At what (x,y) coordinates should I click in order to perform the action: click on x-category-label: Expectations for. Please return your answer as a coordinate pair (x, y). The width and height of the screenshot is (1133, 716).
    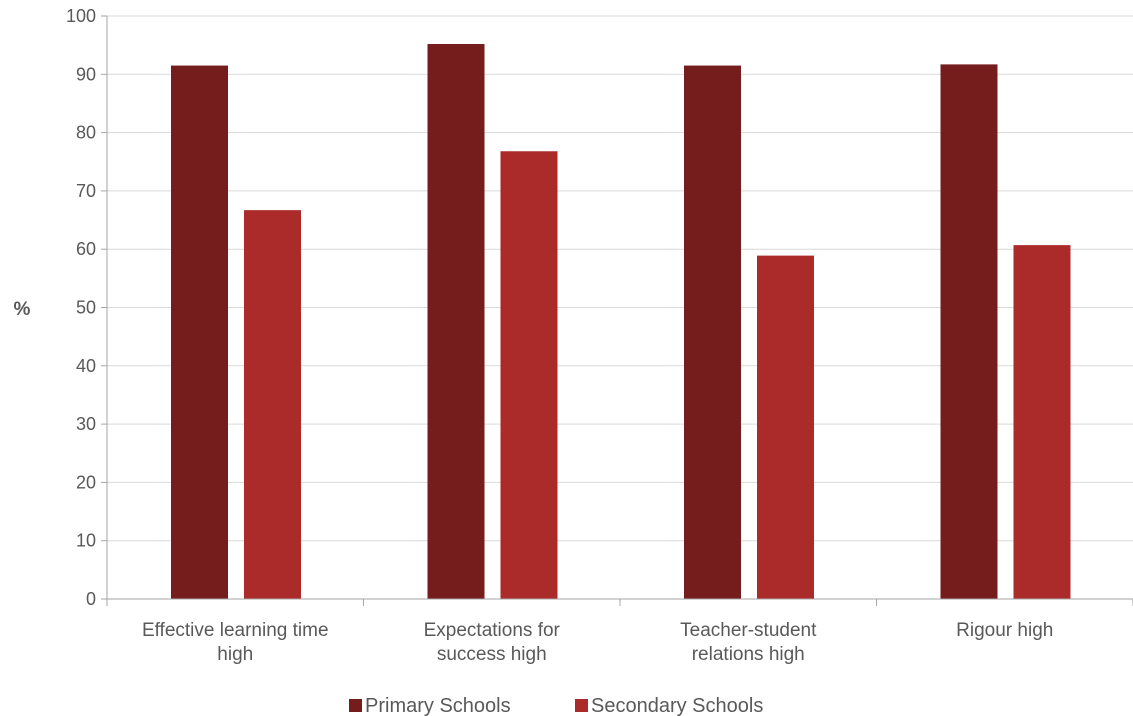
    Looking at the image, I should click on (492, 630).